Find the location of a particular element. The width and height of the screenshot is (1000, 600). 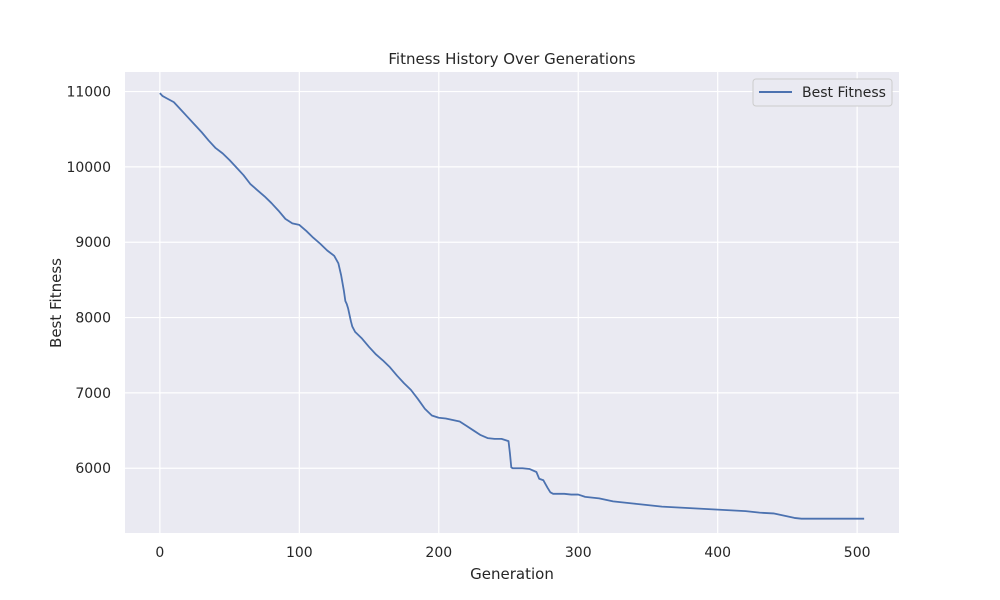

y-tick-label: 8000 is located at coordinates (93, 319).